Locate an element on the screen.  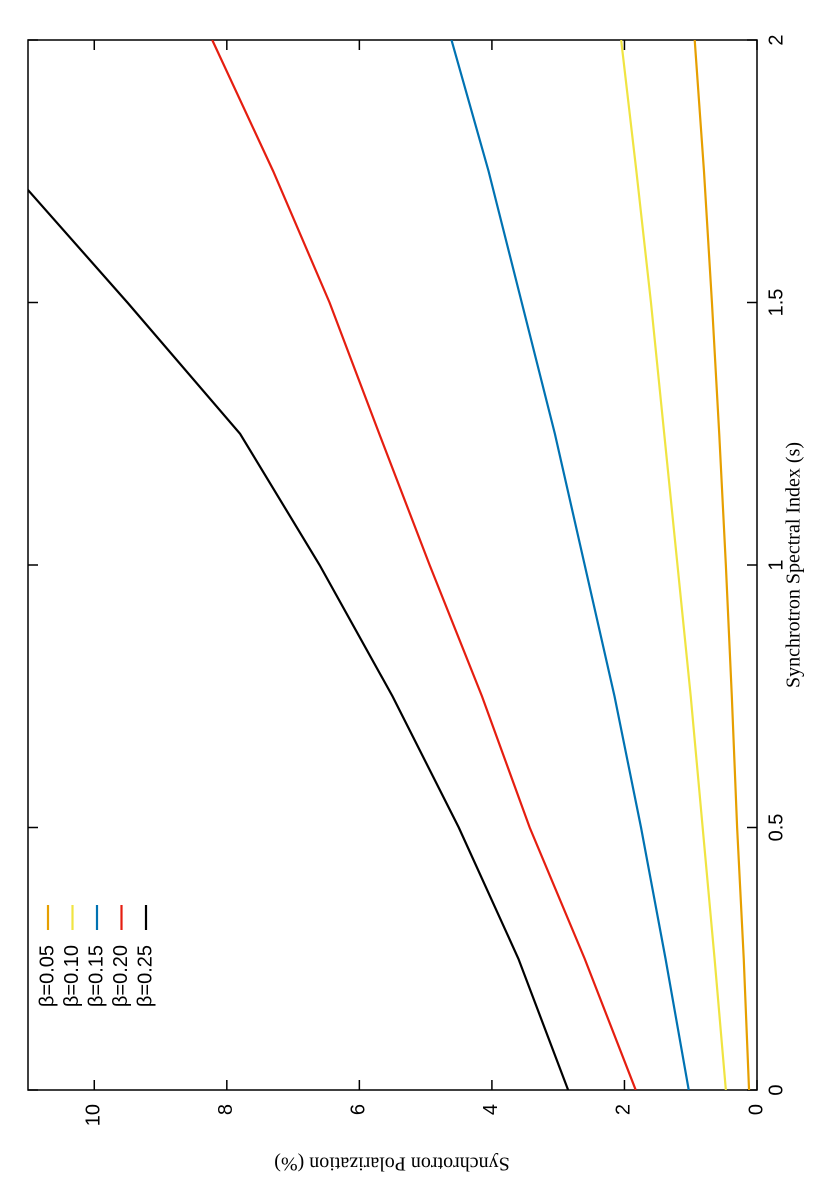
y-tick-label: 6 is located at coordinates (359, 1109).